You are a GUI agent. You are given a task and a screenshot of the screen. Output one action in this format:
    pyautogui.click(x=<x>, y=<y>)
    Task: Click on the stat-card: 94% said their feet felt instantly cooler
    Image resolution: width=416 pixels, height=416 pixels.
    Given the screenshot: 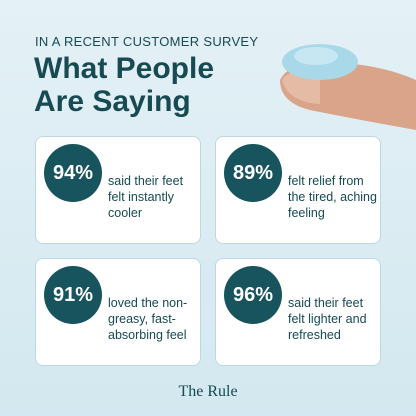 What is the action you would take?
    pyautogui.click(x=118, y=190)
    